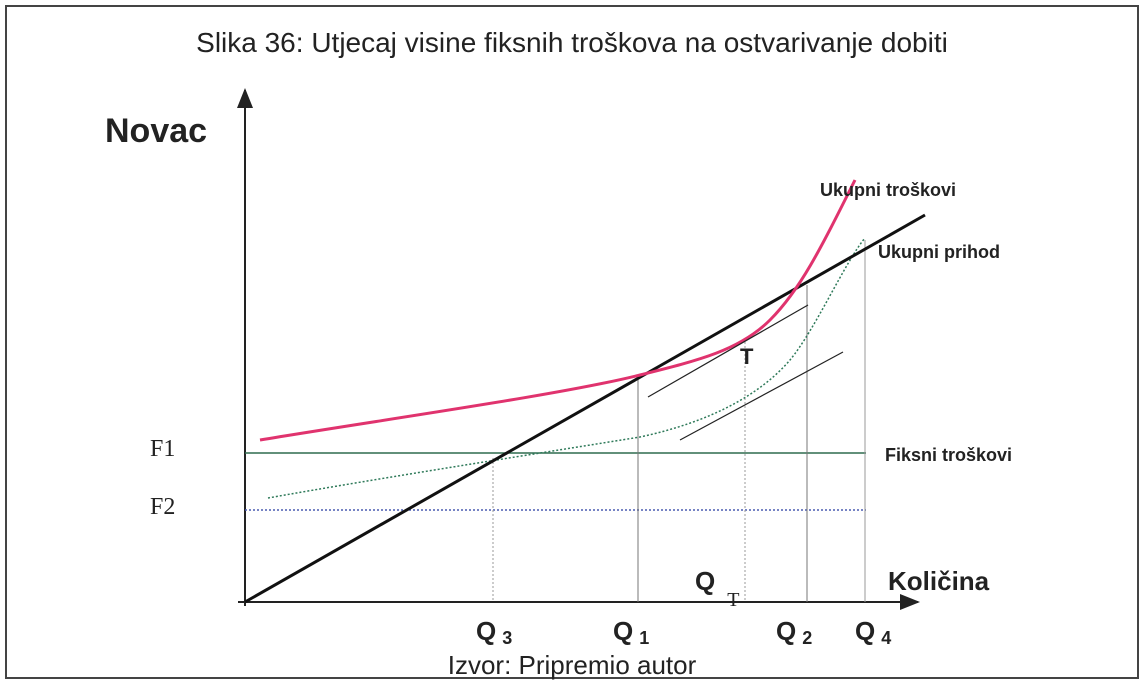 Image resolution: width=1145 pixels, height=684 pixels. I want to click on point-label: T, so click(747, 356).